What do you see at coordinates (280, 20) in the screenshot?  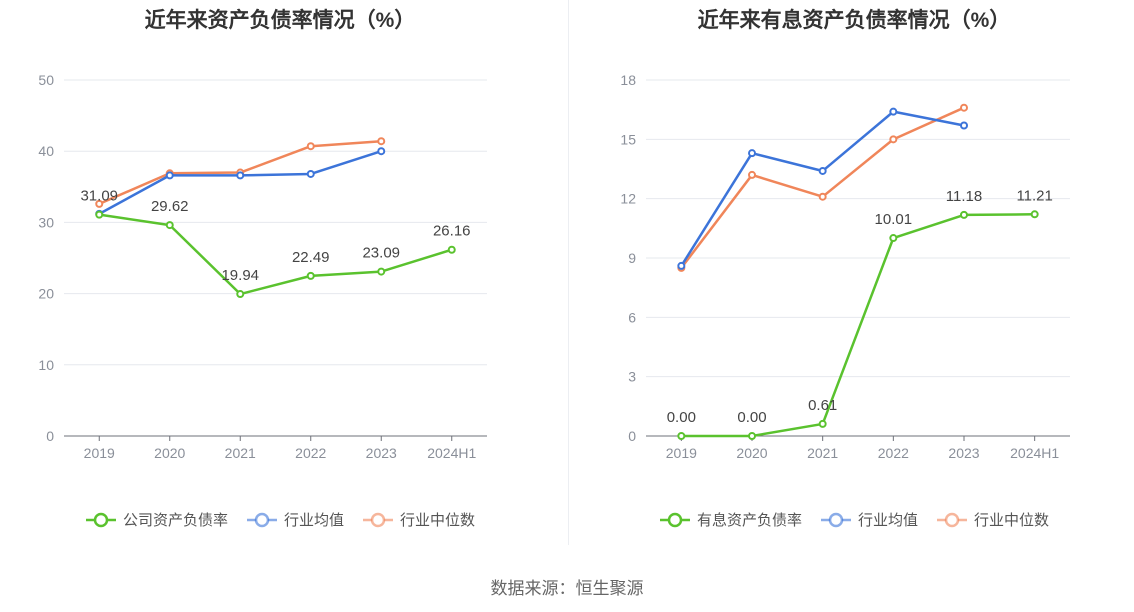 I see `chart-title-left: 近年来资产负债率情况（%）` at bounding box center [280, 20].